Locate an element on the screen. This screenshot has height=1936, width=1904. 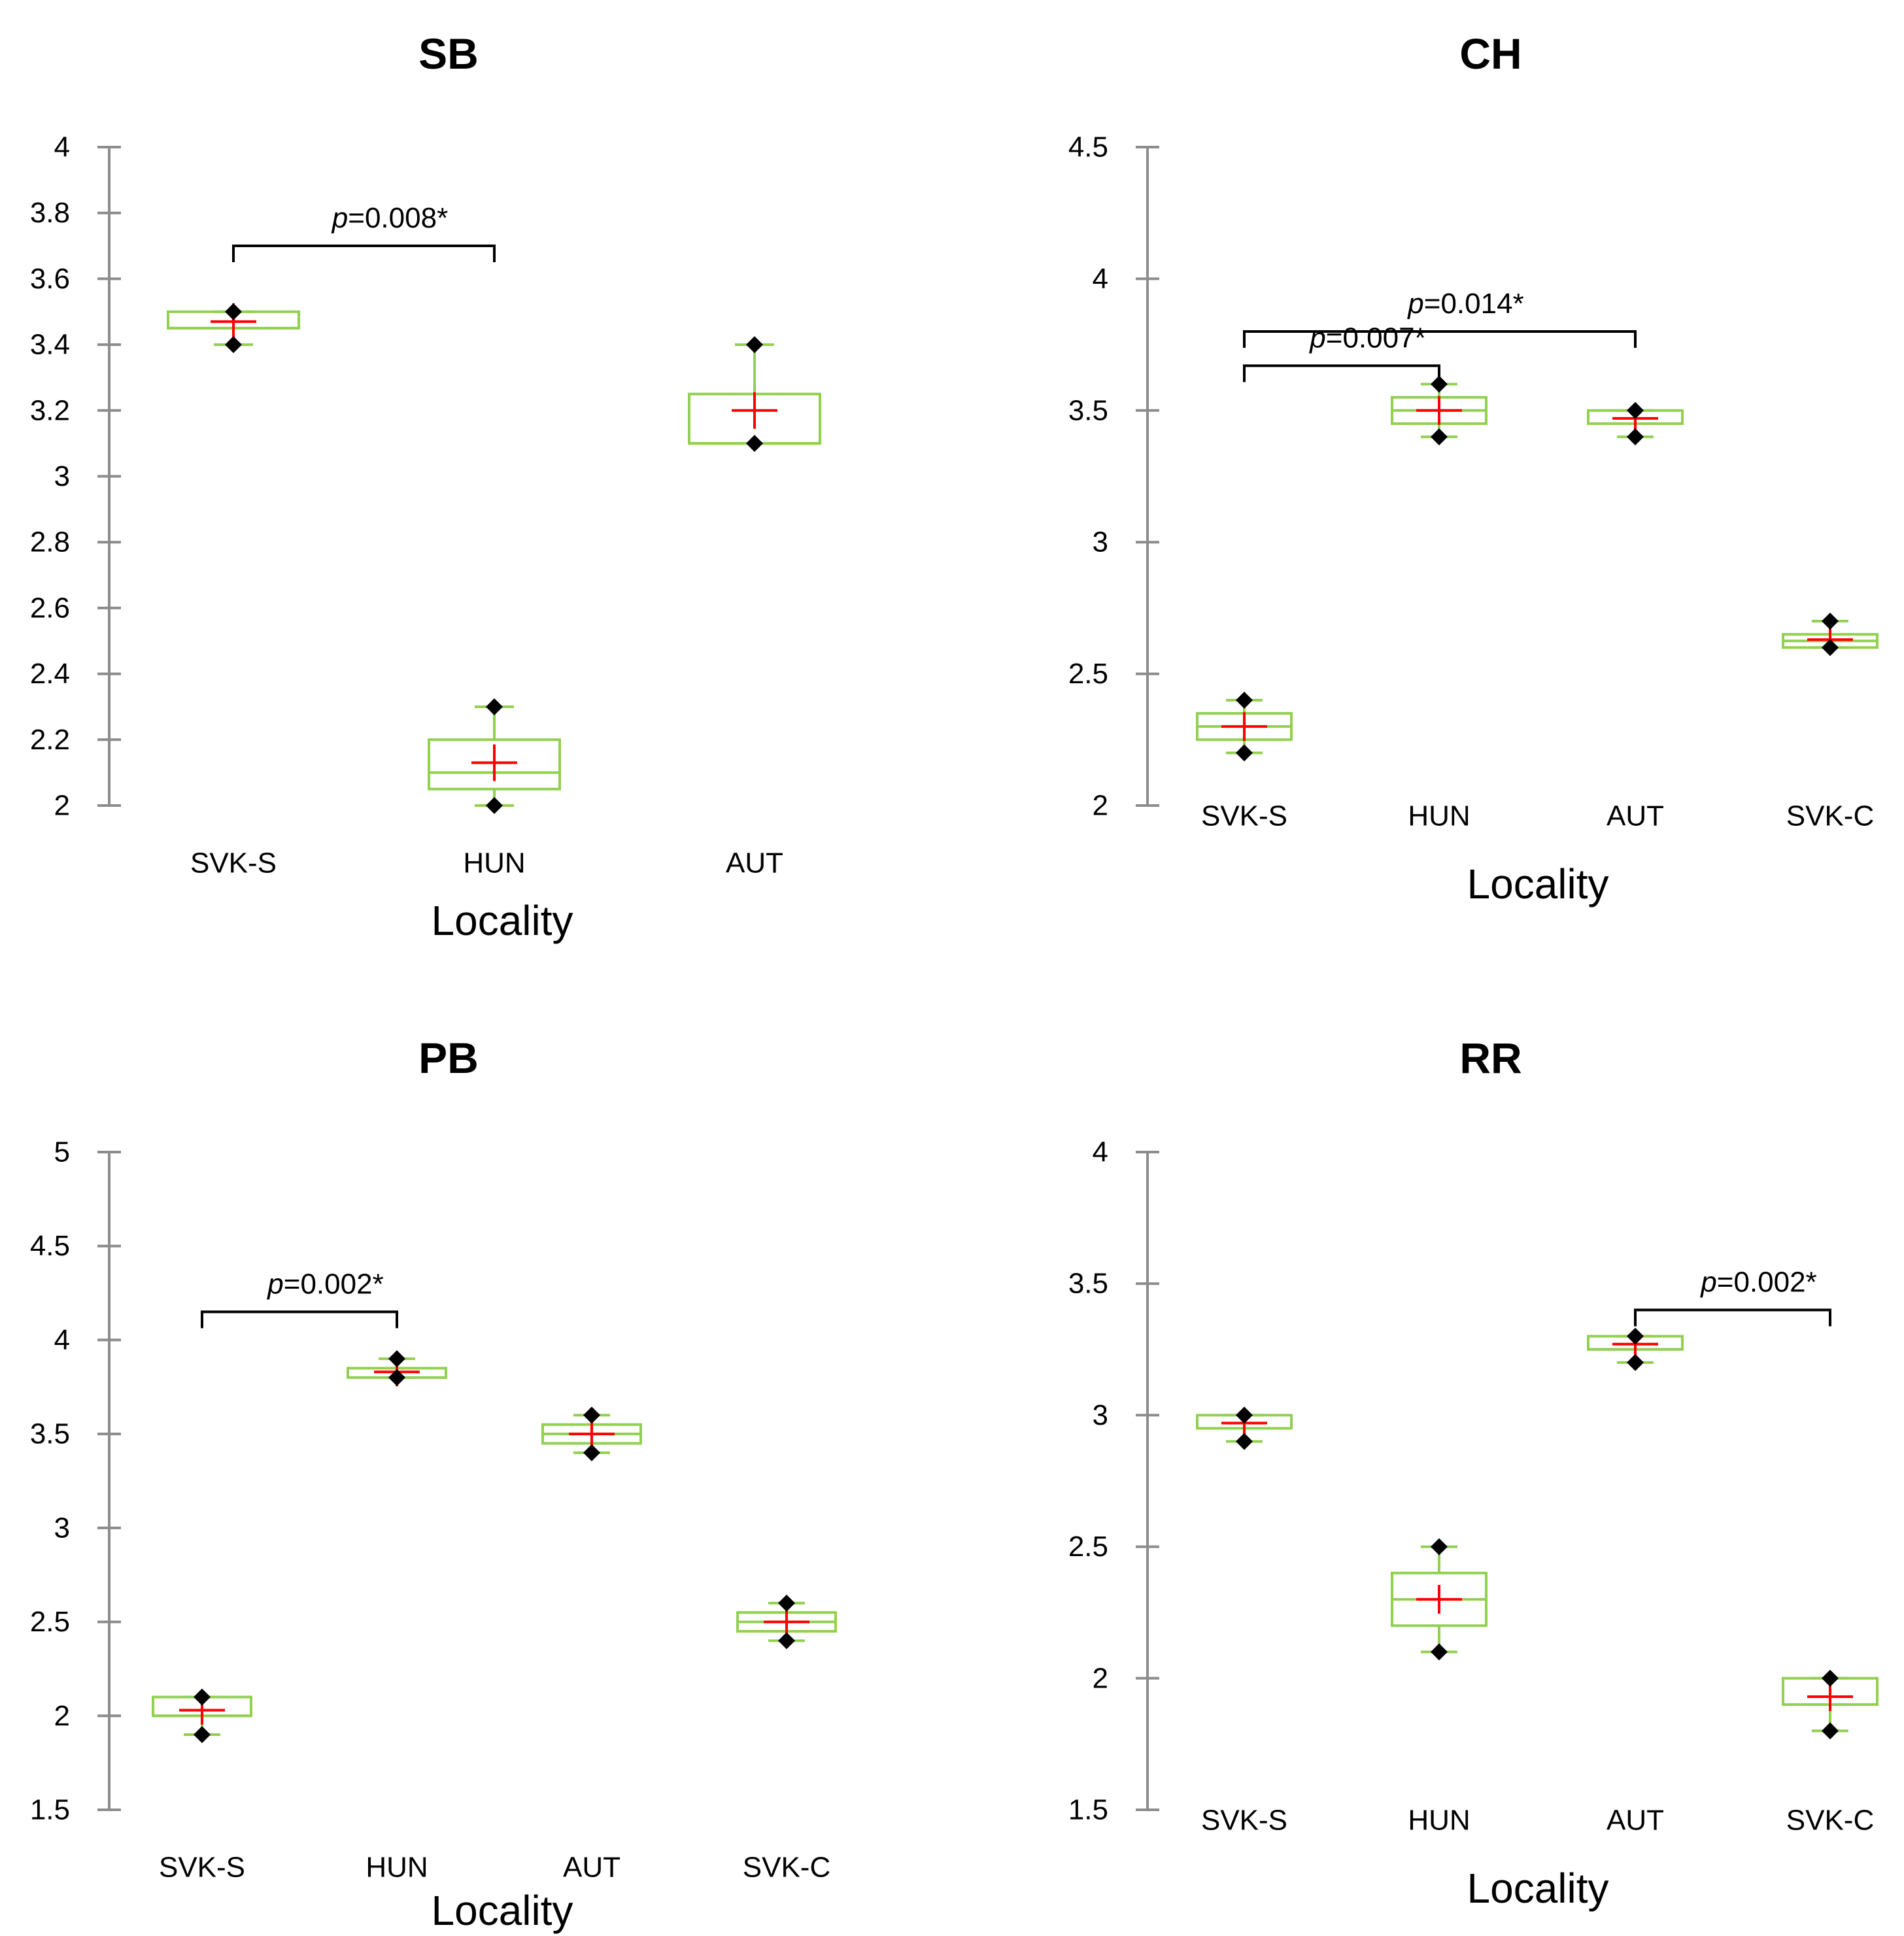
significance-bracket: p=0.008* is located at coordinates (364, 233).